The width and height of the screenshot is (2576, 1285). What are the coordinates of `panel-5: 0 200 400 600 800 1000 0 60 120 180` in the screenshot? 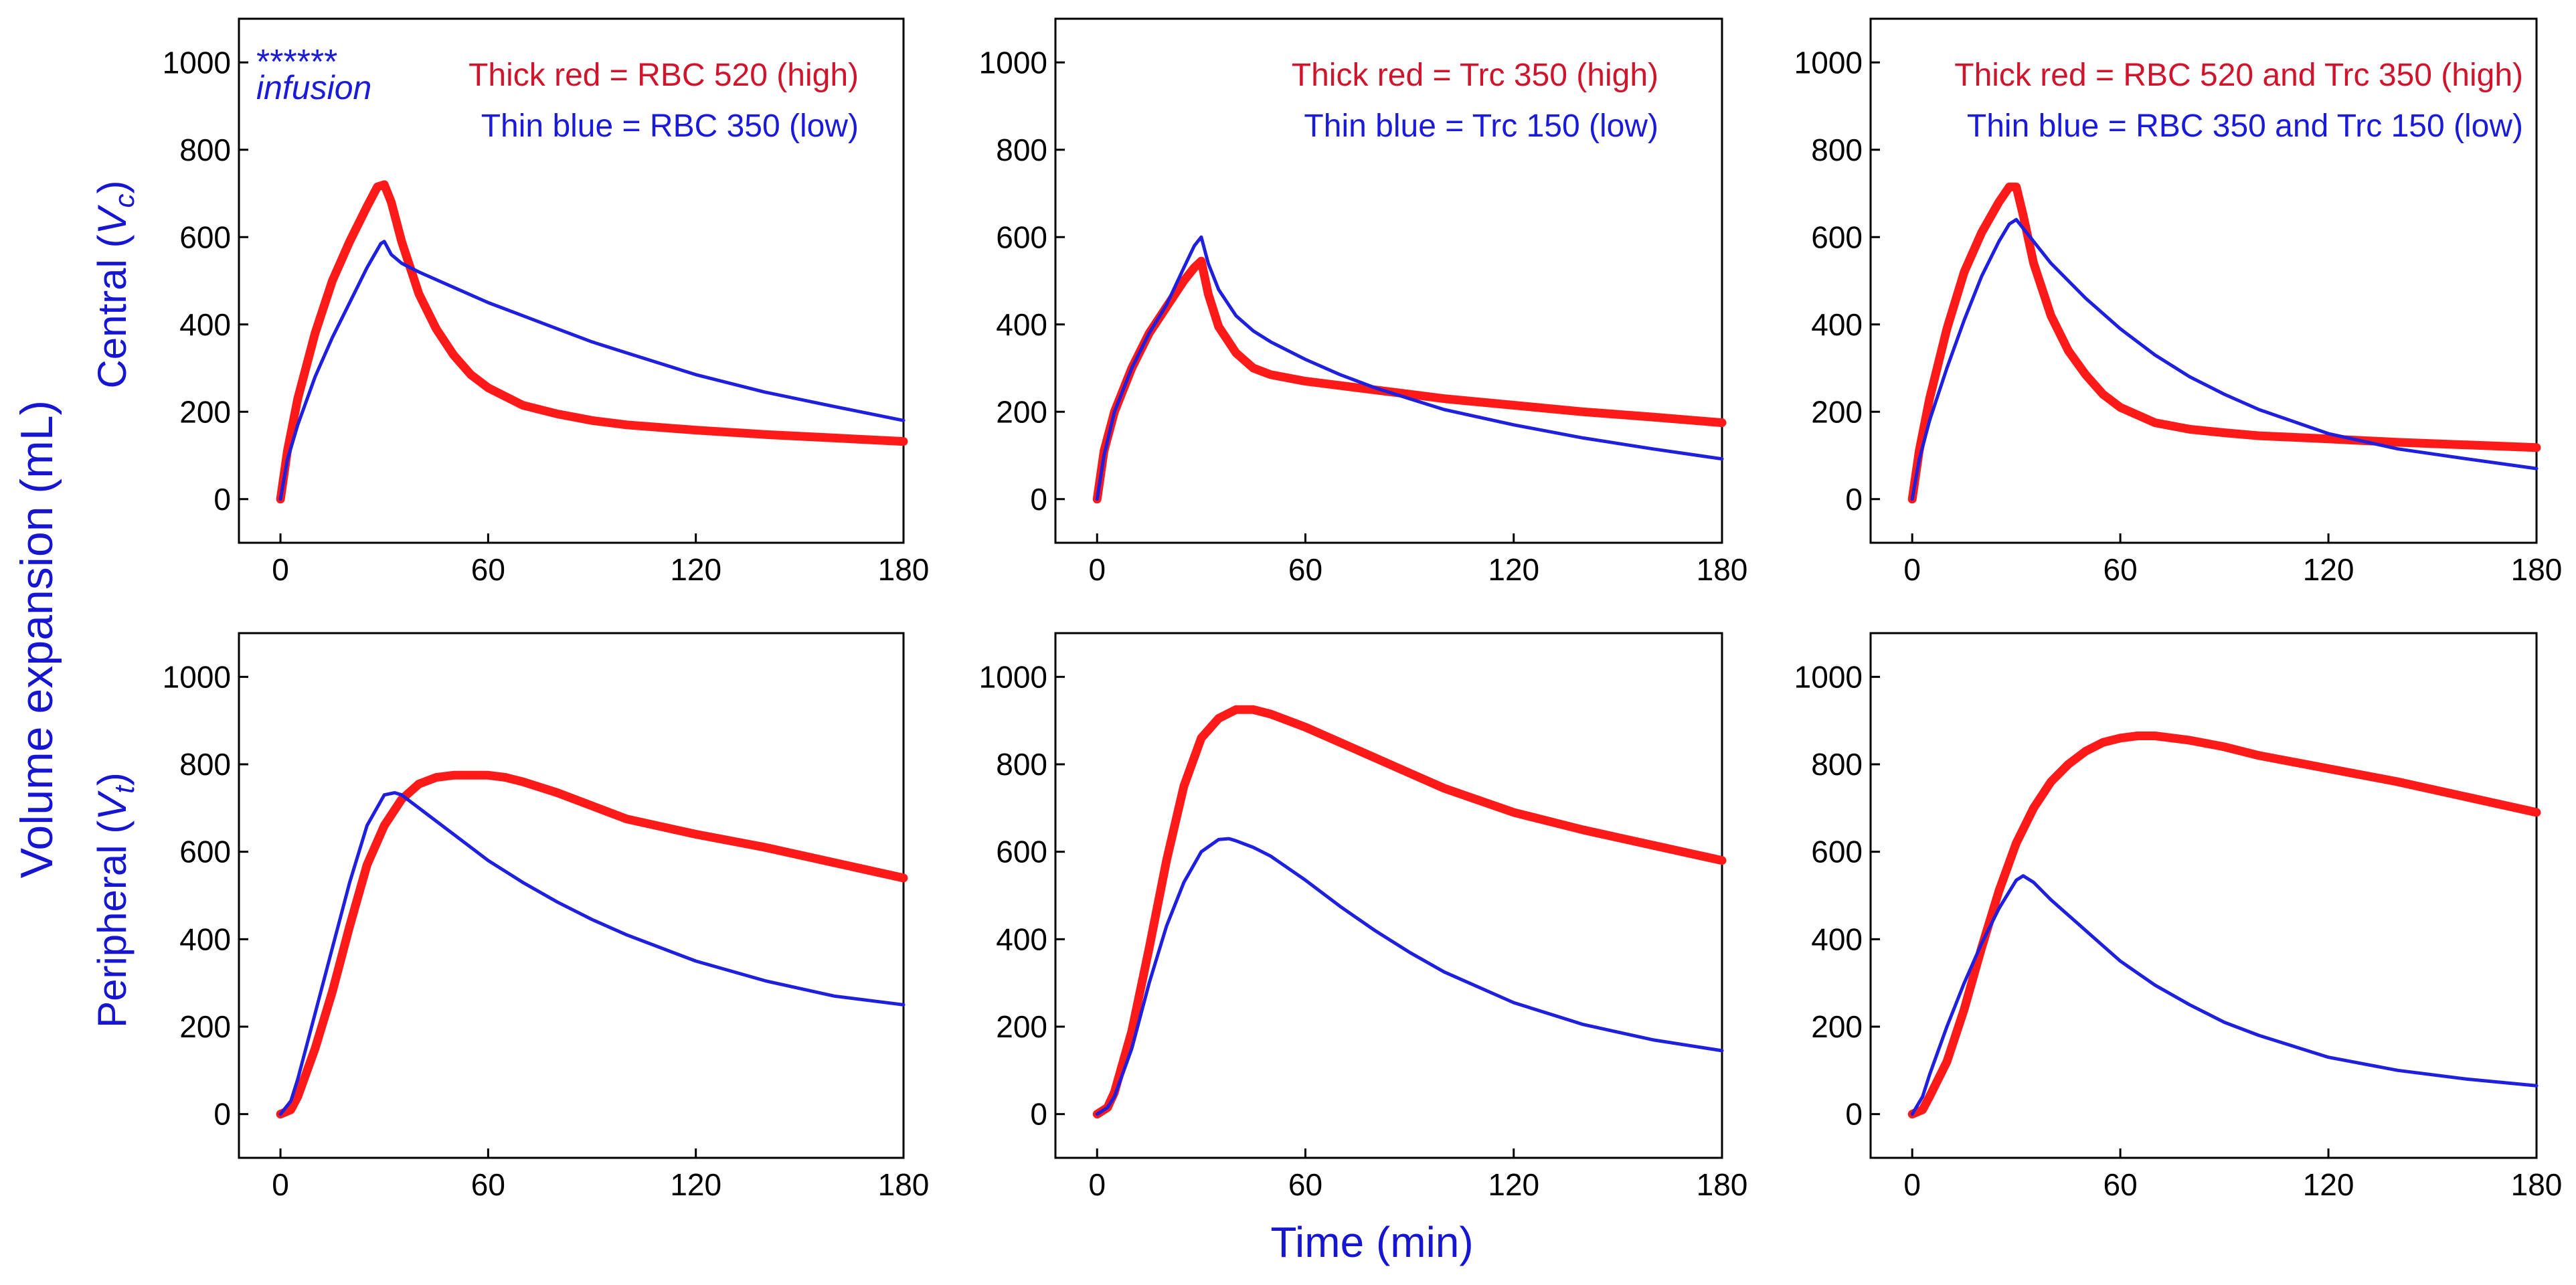 It's located at (1363, 917).